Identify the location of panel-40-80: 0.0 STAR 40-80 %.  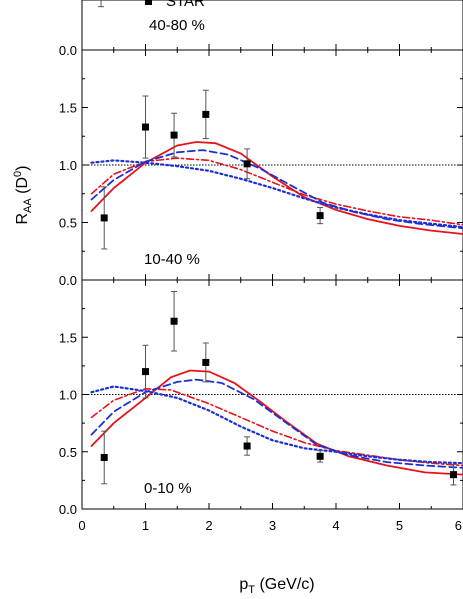
(261, 29).